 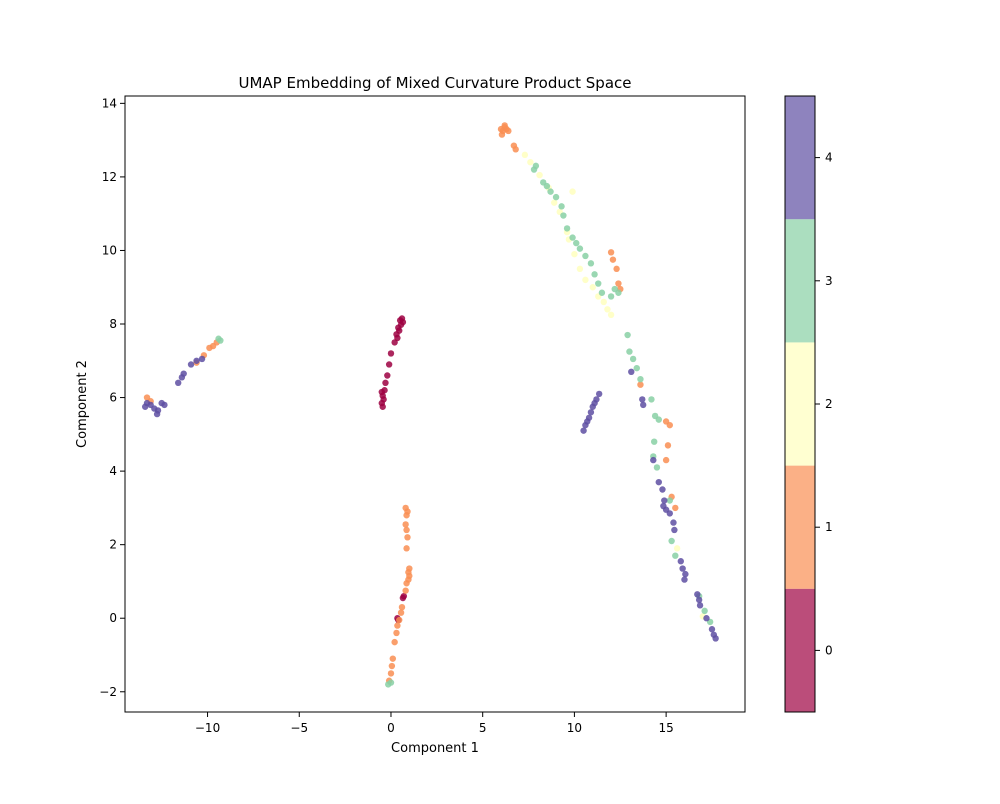 I want to click on colorbar-tick-label-3: 3, so click(x=829, y=281).